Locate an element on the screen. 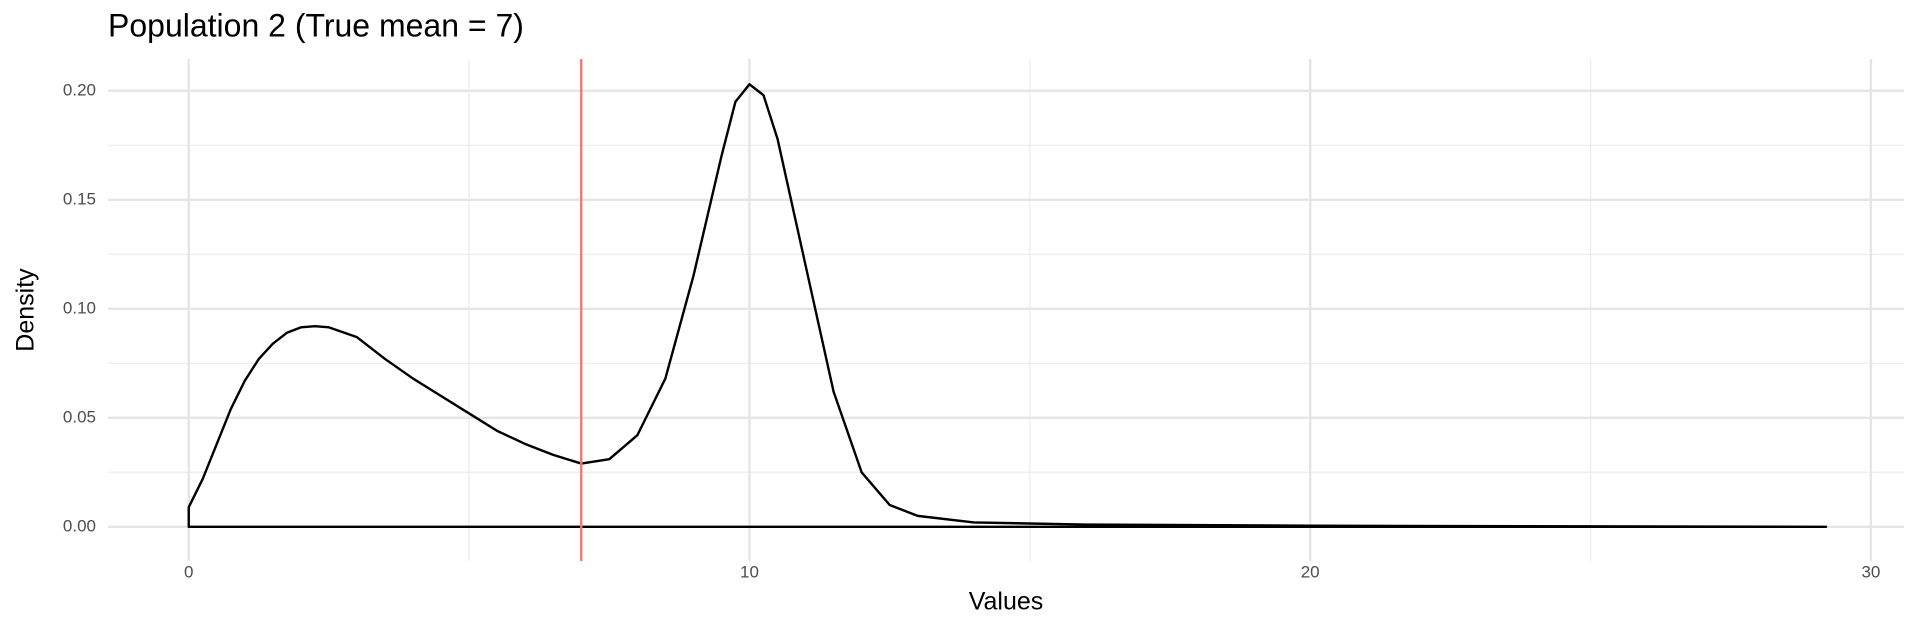 This screenshot has height=633, width=1920. y-tick-label: 0.10 is located at coordinates (79, 307).